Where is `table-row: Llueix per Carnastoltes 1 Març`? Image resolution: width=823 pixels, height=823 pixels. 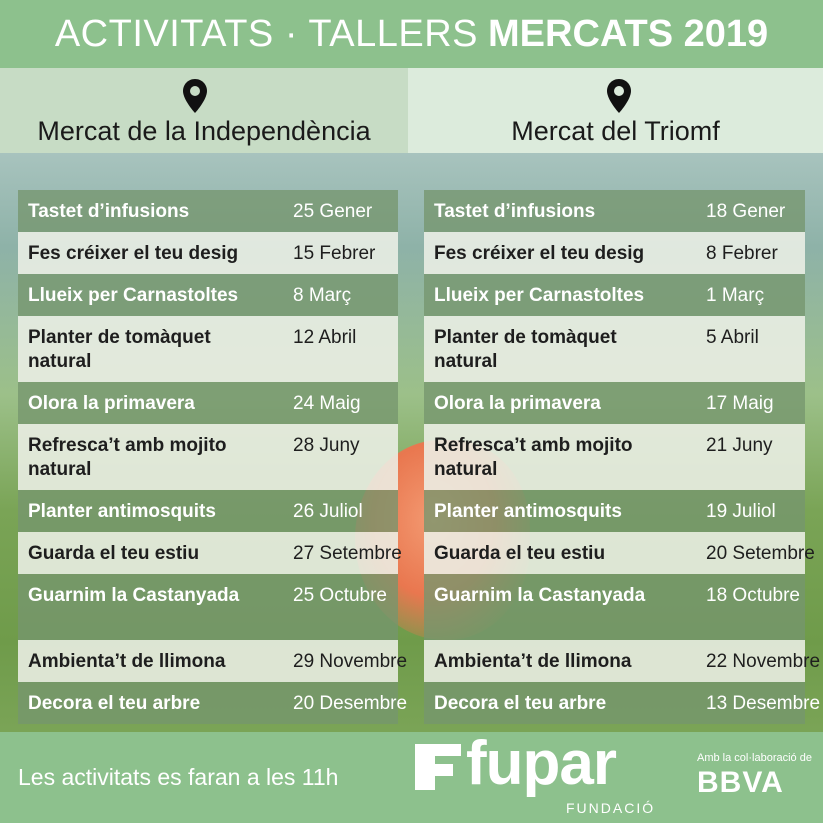
table-row: Llueix per Carnastoltes 1 Març is located at coordinates (614, 295).